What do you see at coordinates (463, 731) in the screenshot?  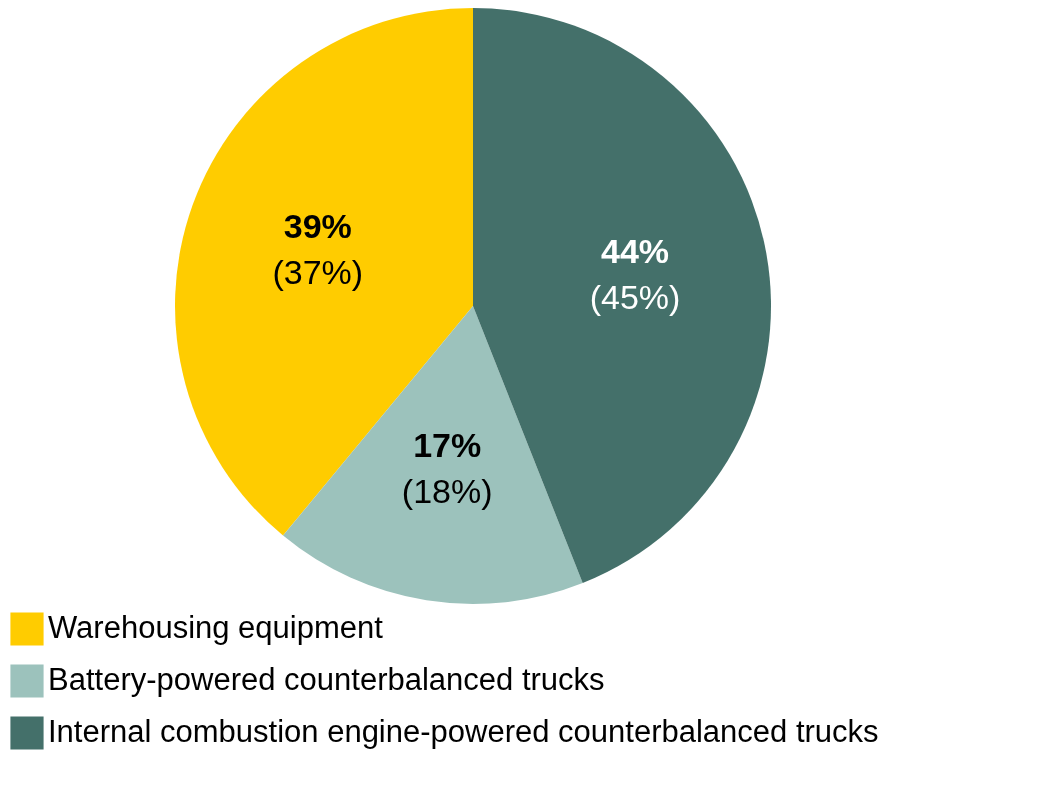 I see `legend-label: Internal combustion engine-powered counterbalanced trucks` at bounding box center [463, 731].